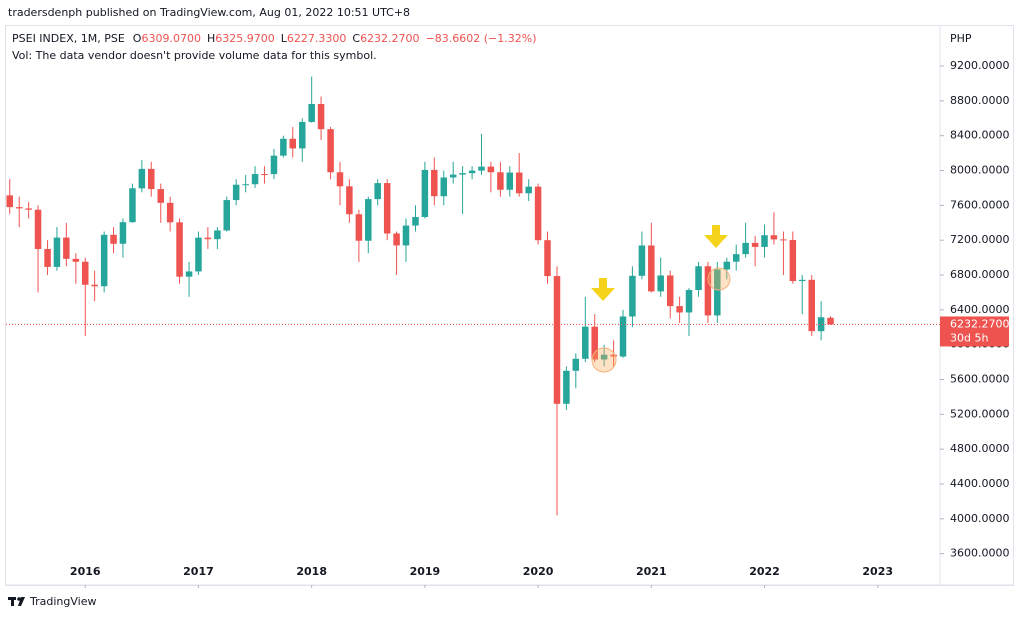 This screenshot has width=1024, height=617. I want to click on annotation-arrow, so click(603, 289).